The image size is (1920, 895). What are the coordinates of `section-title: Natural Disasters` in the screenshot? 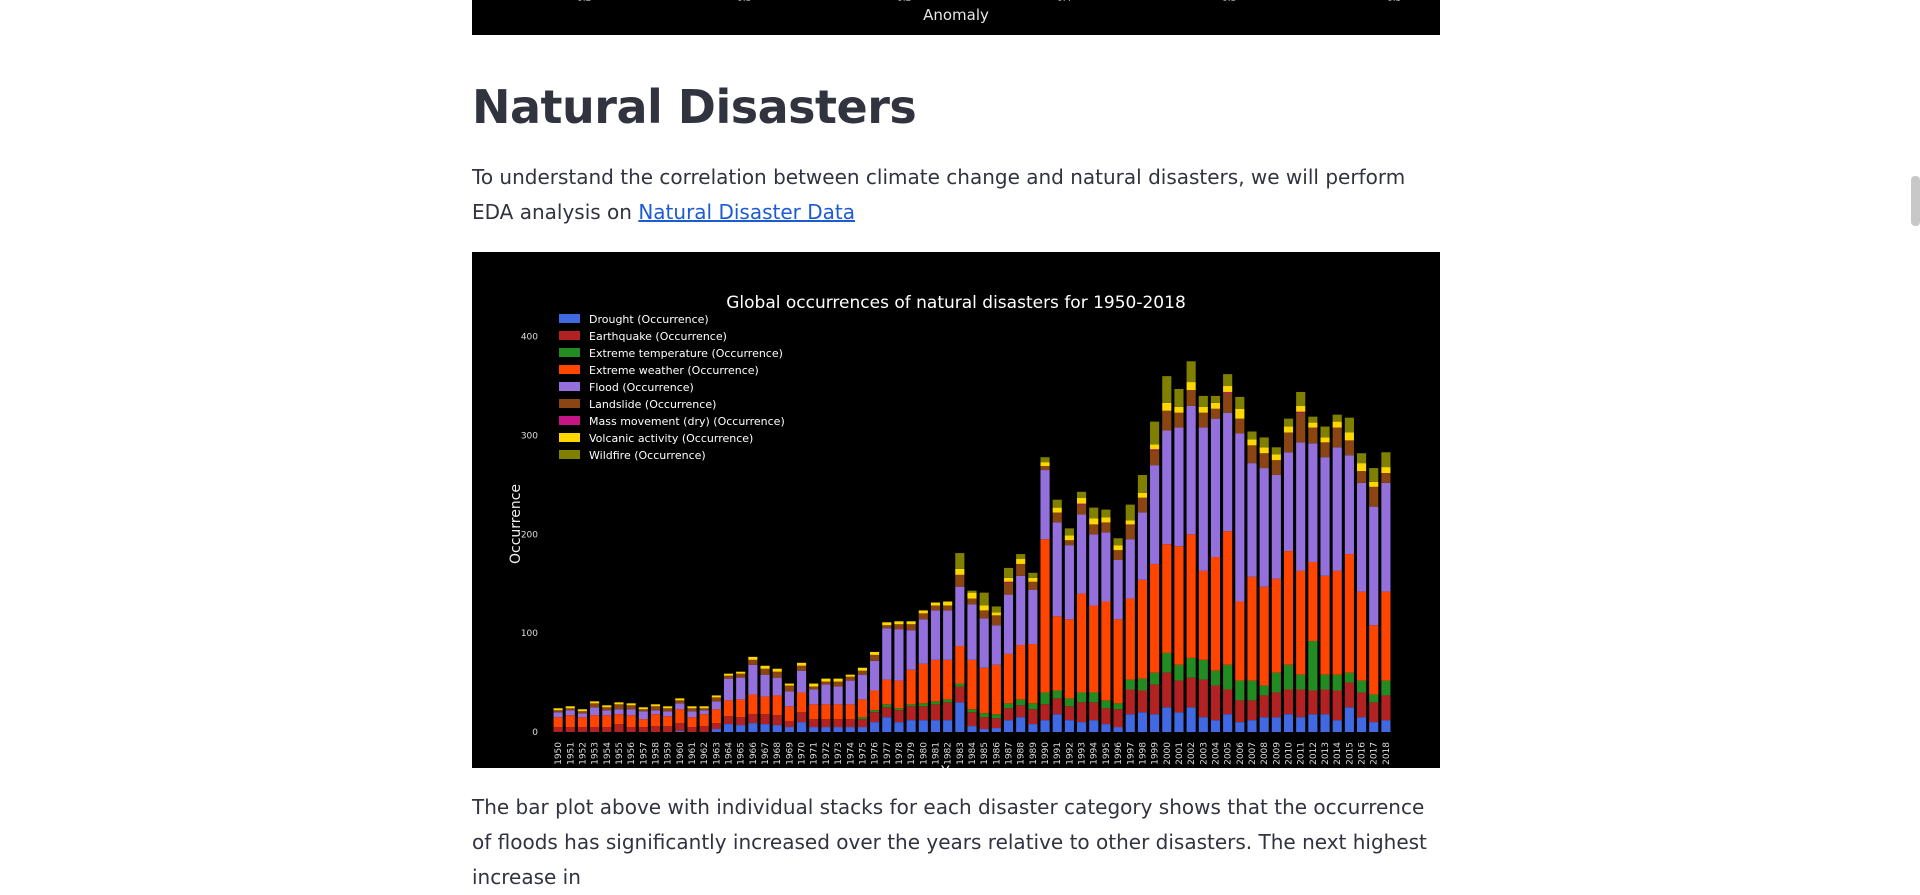 It's located at (694, 107).